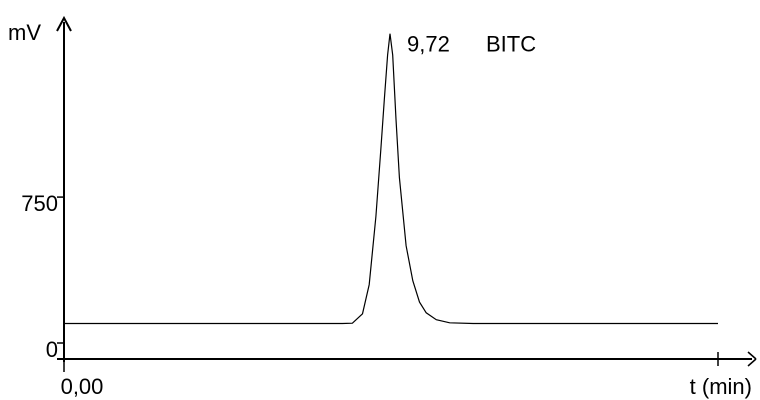 This screenshot has width=760, height=400. Describe the element at coordinates (24, 32) in the screenshot. I see `y-axis-label: mV` at that location.